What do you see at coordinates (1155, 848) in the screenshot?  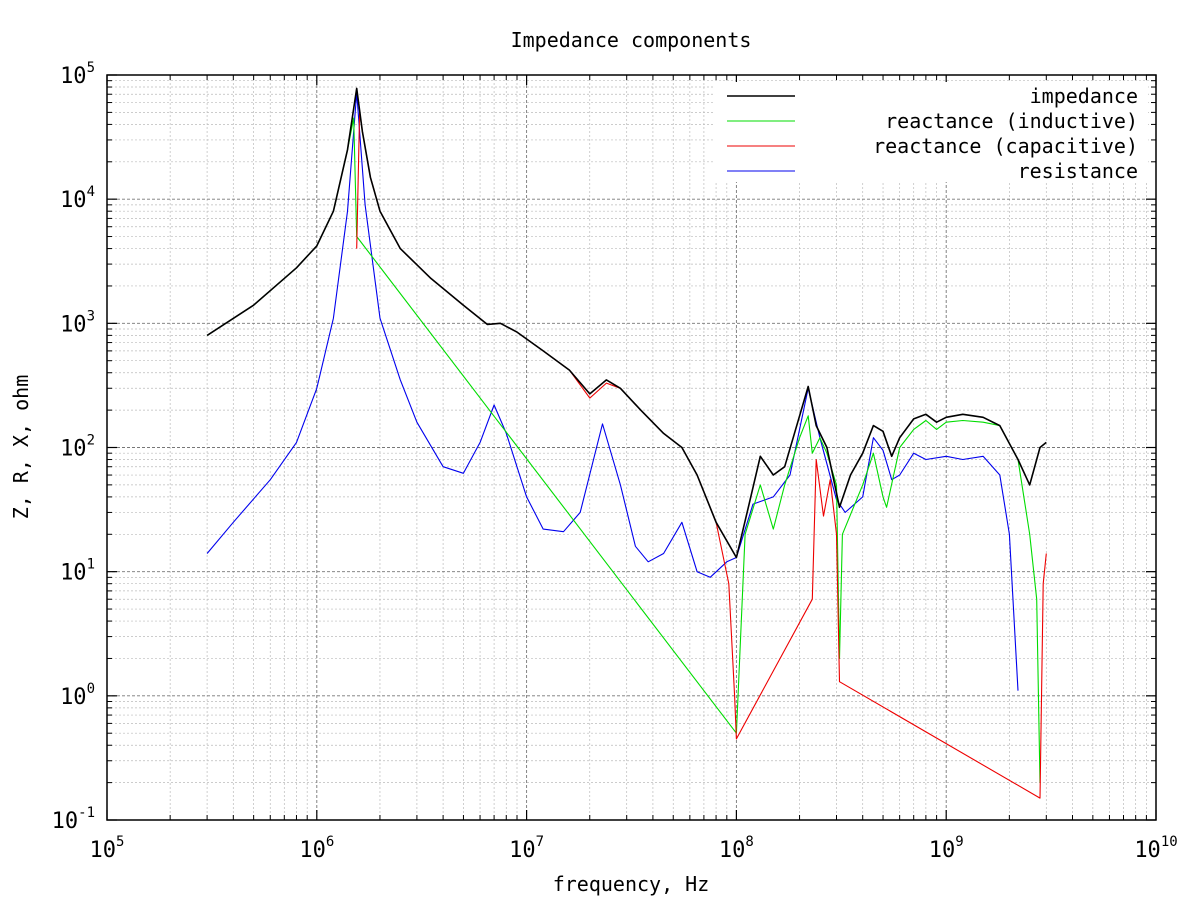 I see `x-tick-label: 10¹⁰` at bounding box center [1155, 848].